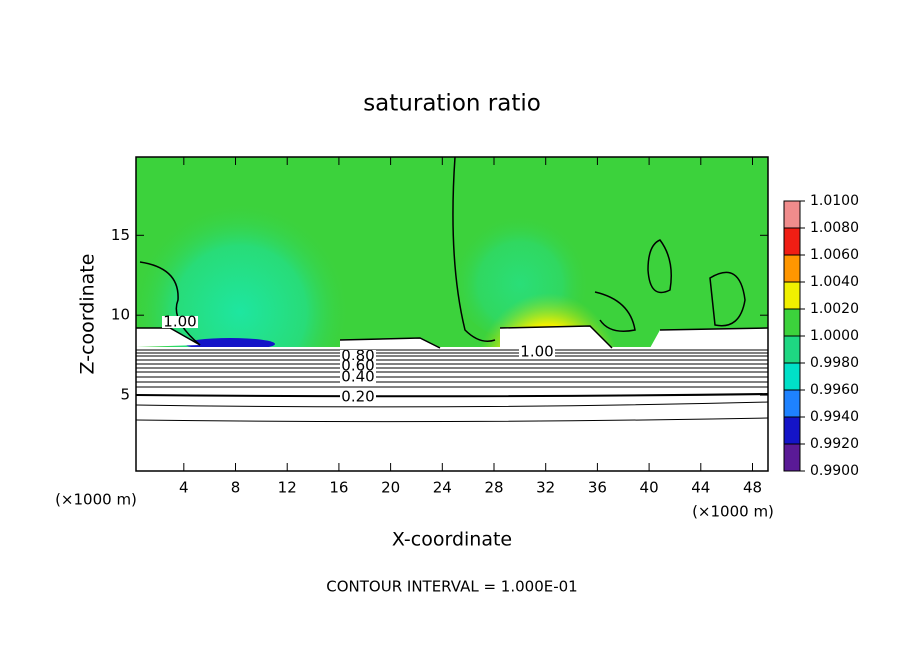 The height and width of the screenshot is (654, 904). I want to click on x-tick-label: 16, so click(338, 488).